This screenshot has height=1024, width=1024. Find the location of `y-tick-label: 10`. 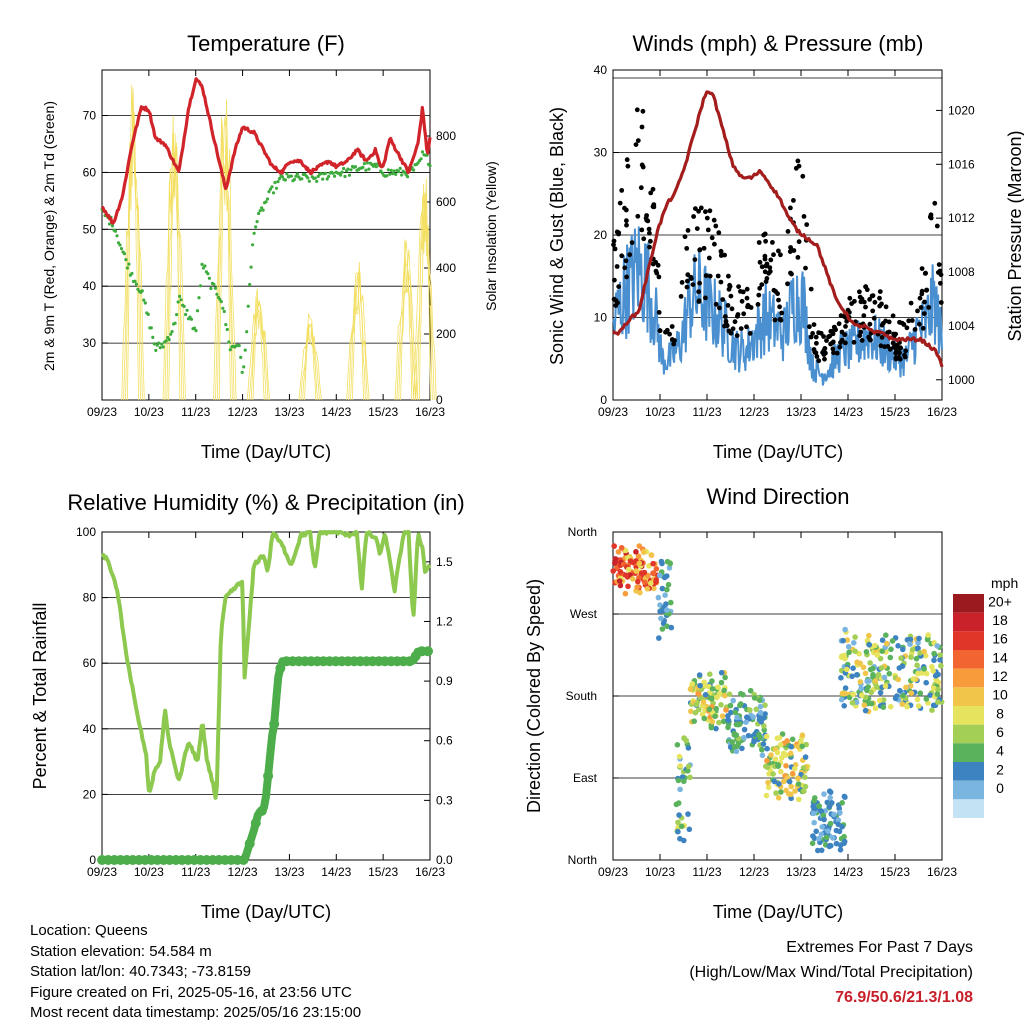

y-tick-label: 10 is located at coordinates (601, 318).